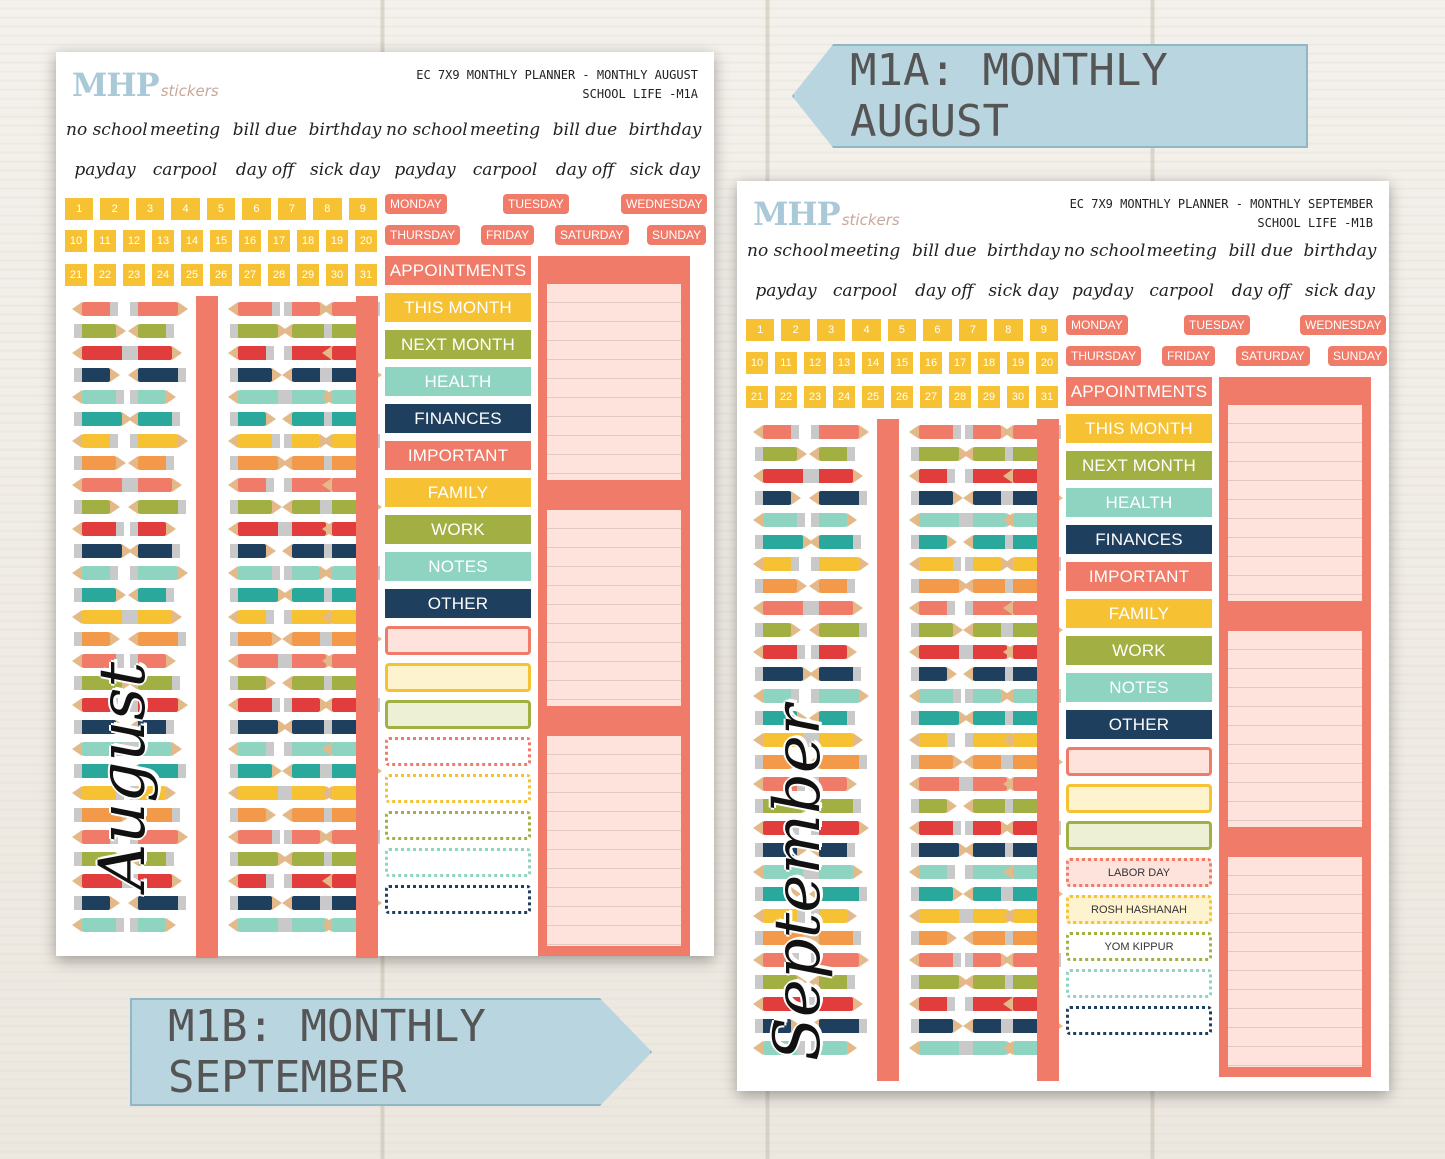 The width and height of the screenshot is (1445, 1159). What do you see at coordinates (931, 363) in the screenshot?
I see `date-number: 16` at bounding box center [931, 363].